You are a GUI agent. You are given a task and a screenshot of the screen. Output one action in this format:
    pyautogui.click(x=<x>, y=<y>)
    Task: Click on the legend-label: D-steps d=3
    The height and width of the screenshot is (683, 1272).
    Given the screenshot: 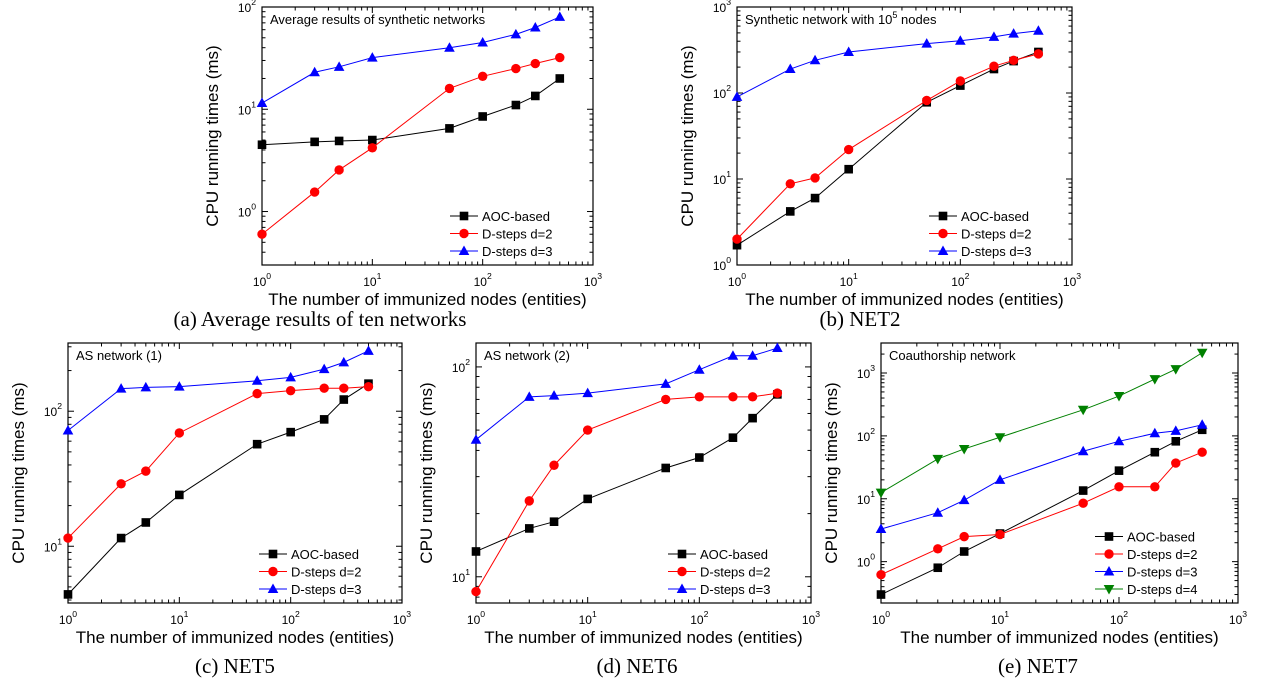 What is the action you would take?
    pyautogui.click(x=735, y=589)
    